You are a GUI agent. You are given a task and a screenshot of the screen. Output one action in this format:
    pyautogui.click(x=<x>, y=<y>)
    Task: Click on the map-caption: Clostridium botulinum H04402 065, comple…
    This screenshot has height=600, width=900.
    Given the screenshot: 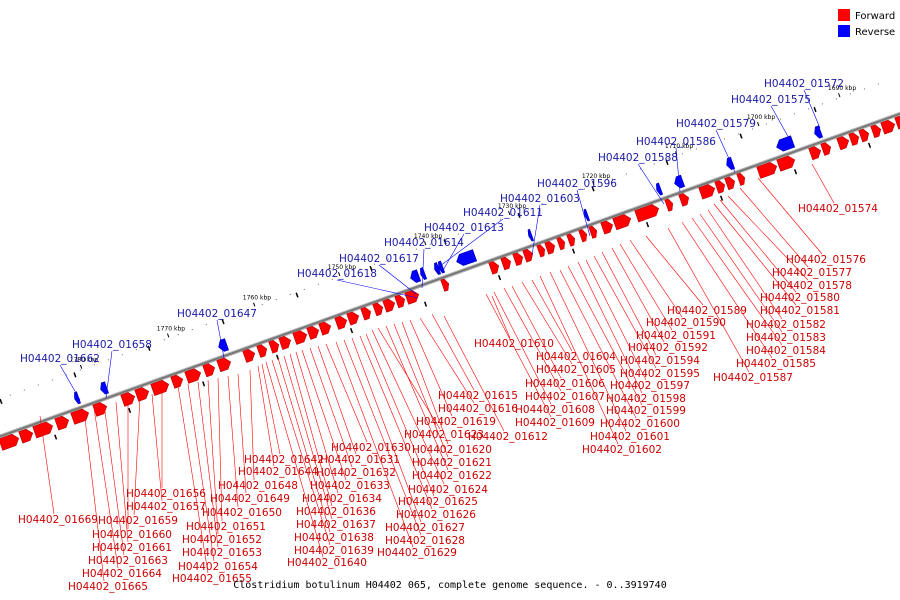 What is the action you would take?
    pyautogui.click(x=449, y=585)
    